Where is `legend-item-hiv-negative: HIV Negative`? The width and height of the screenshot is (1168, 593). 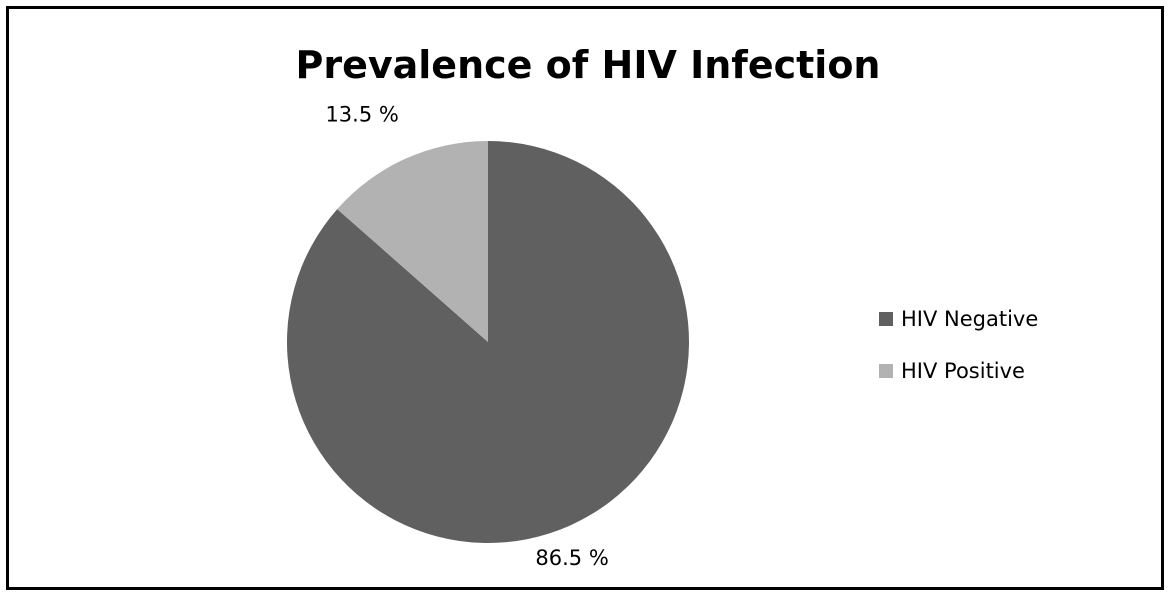
legend-item-hiv-negative: HIV Negative is located at coordinates (958, 319).